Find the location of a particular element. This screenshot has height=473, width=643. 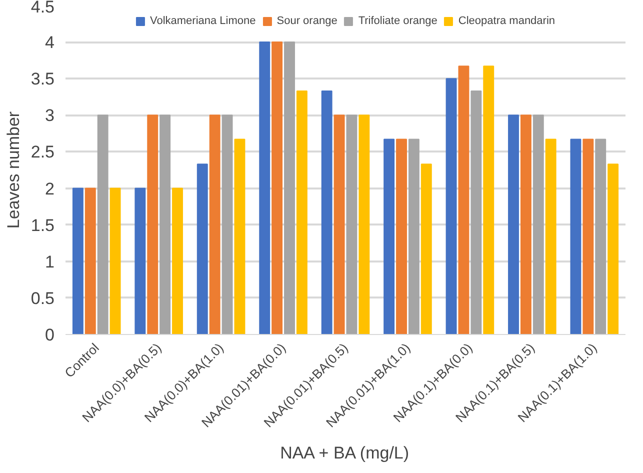

x-axis-title: NAA + BA (mg/L) is located at coordinates (345, 453).